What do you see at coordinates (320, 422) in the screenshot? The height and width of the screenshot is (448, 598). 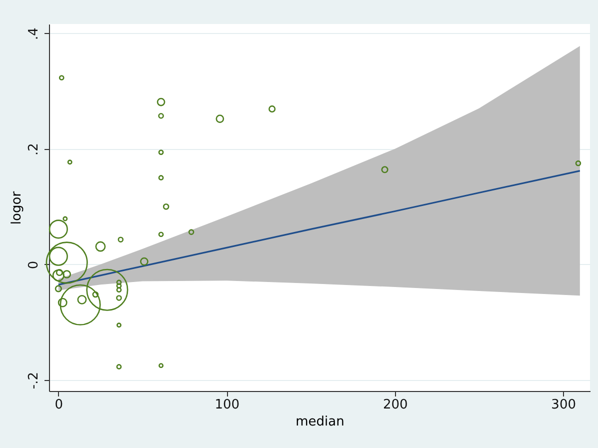 I see `x-axis-title: median` at bounding box center [320, 422].